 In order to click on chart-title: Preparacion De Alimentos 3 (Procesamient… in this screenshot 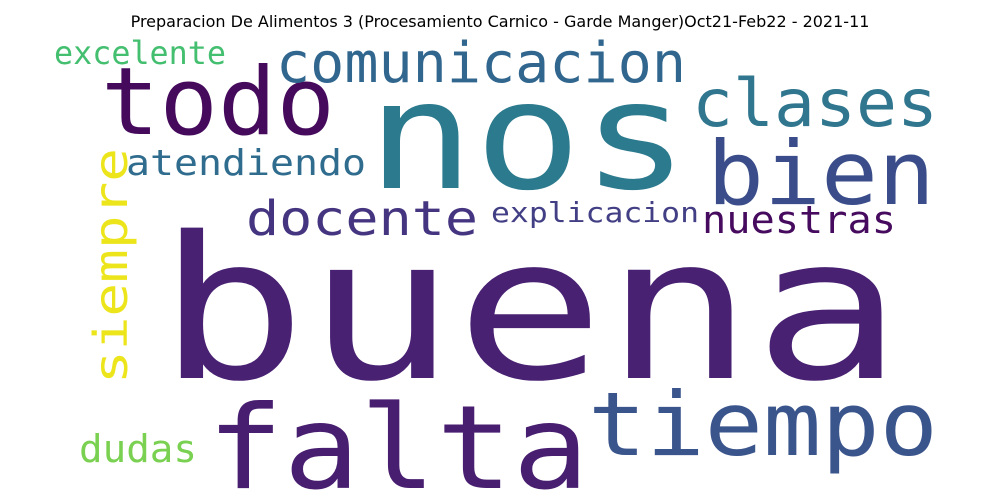, I will do `click(500, 21)`.